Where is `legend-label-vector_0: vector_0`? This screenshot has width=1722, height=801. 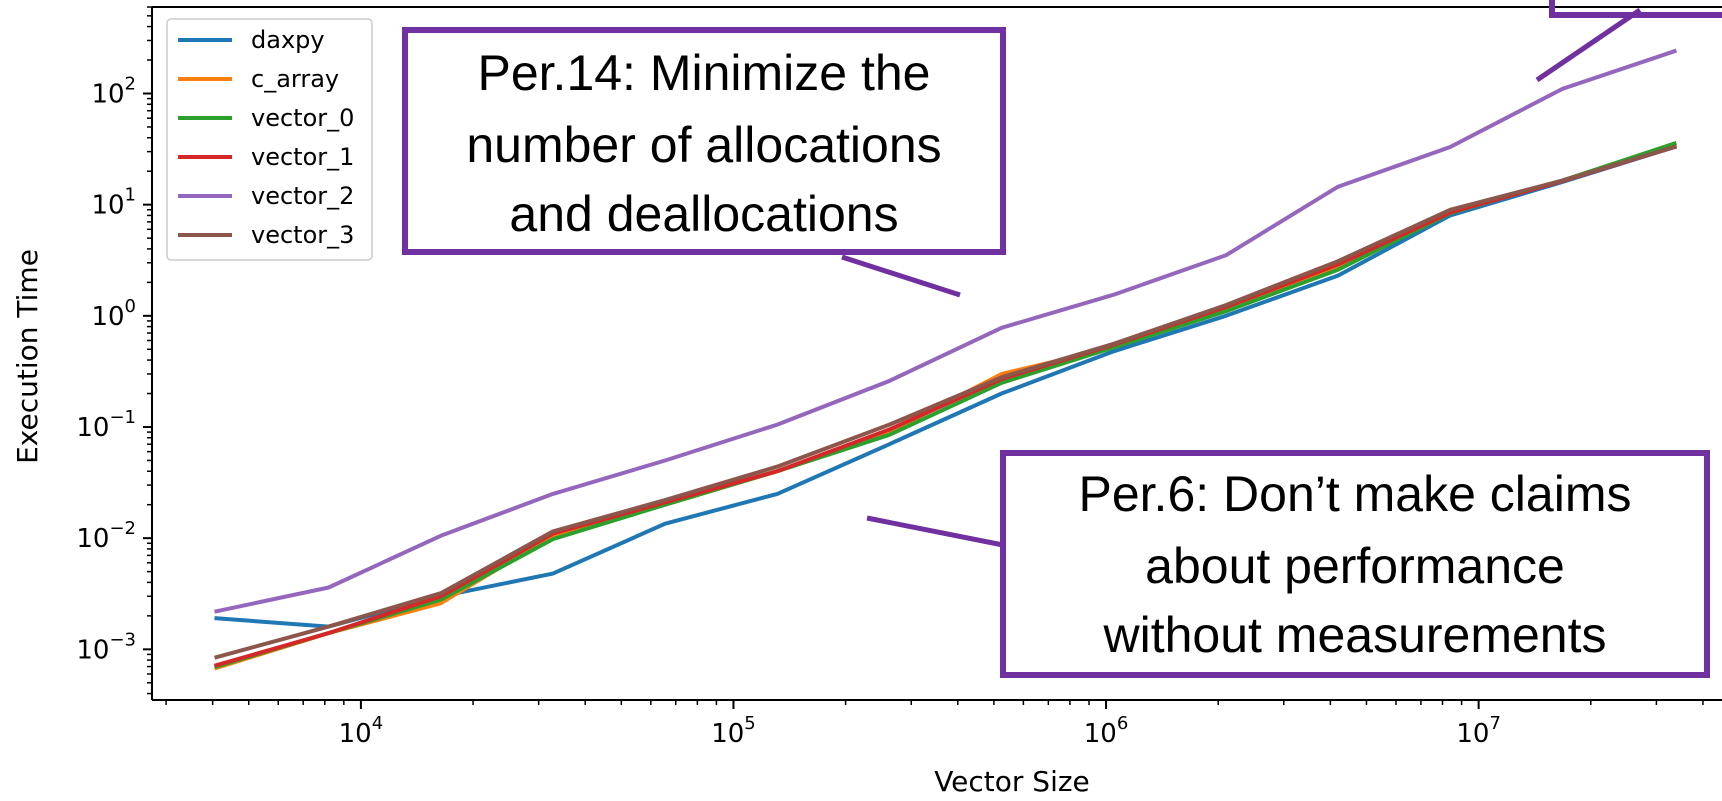 legend-label-vector_0: vector_0 is located at coordinates (302, 118).